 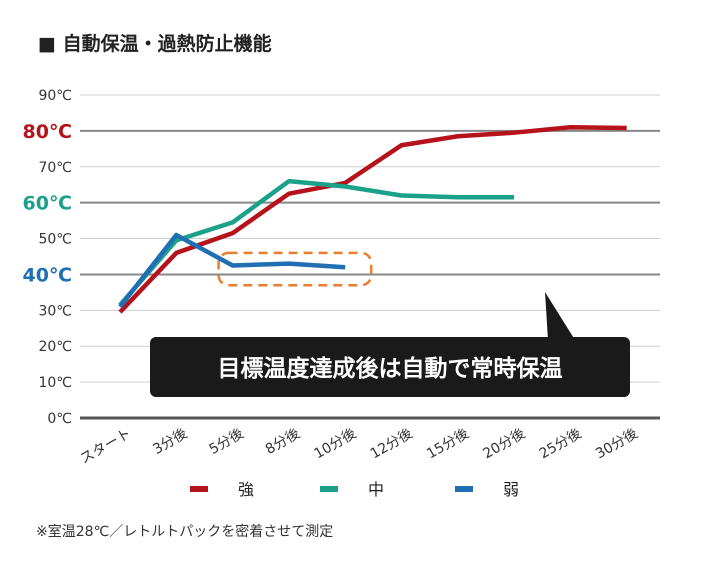 I want to click on y-tick-label: 30℃, so click(x=55, y=311).